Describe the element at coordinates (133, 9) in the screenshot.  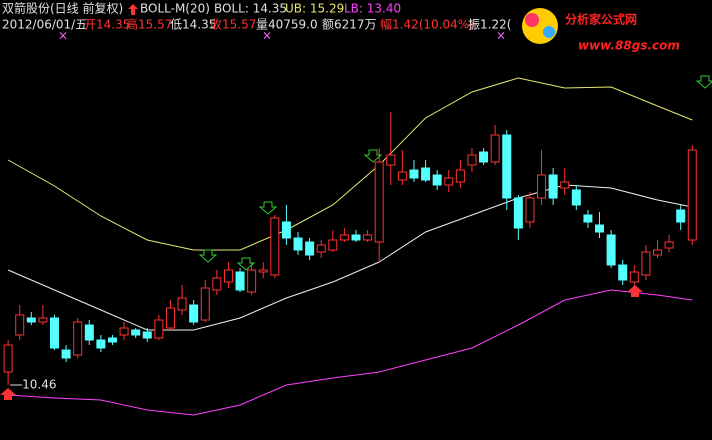
I see `header-arrow` at that location.